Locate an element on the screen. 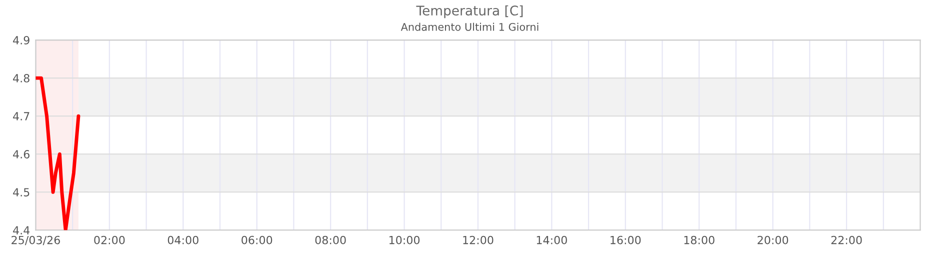 Image resolution: width=940 pixels, height=260 pixels. x-tick-label: 14:00 is located at coordinates (551, 240).